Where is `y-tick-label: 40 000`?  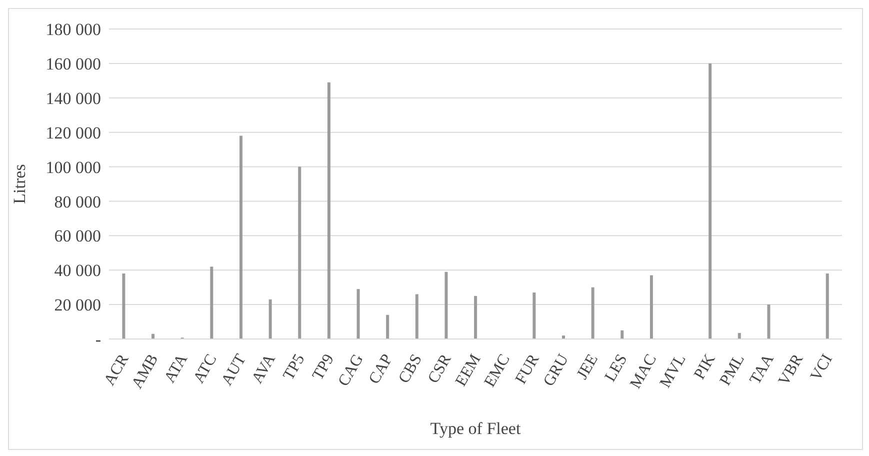 y-tick-label: 40 000 is located at coordinates (77, 270).